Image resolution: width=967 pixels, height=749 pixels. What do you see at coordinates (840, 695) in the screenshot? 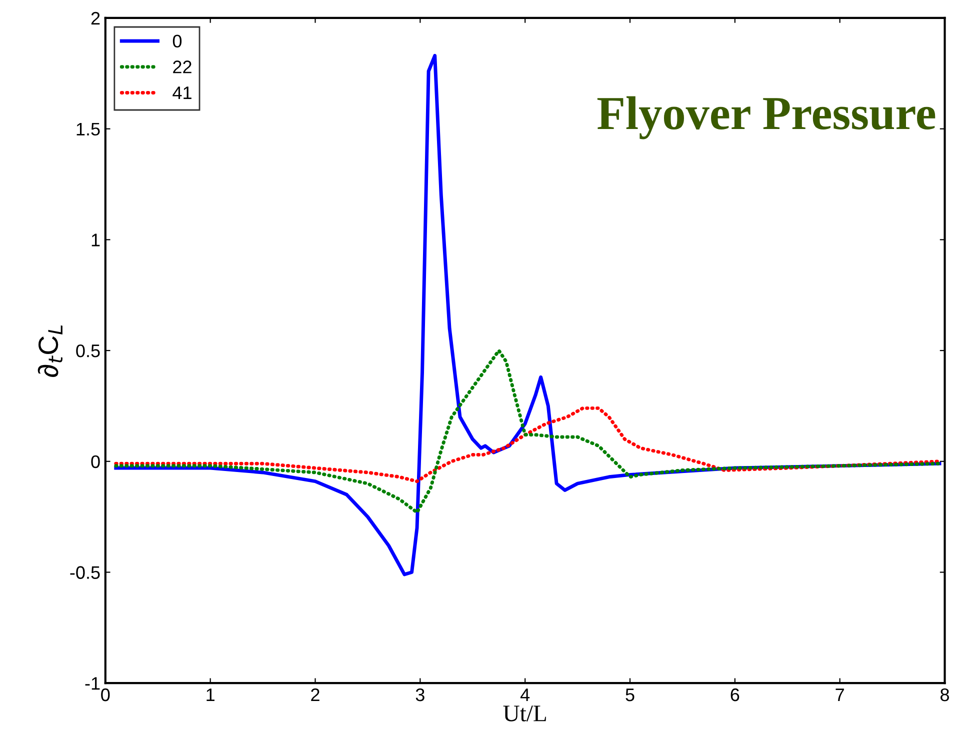
I see `x-tick-label: 7` at bounding box center [840, 695].